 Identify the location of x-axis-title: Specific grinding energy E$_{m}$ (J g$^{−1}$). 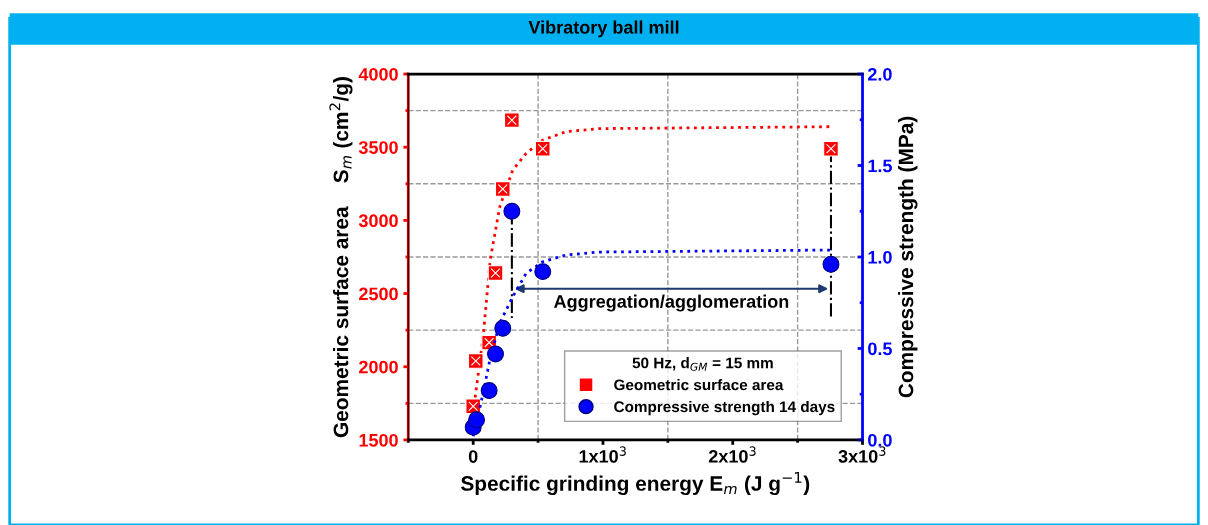
(635, 484).